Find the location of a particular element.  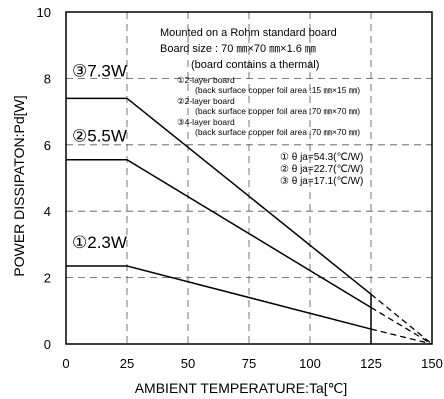

y-tick-label: 0 is located at coordinates (47, 344).